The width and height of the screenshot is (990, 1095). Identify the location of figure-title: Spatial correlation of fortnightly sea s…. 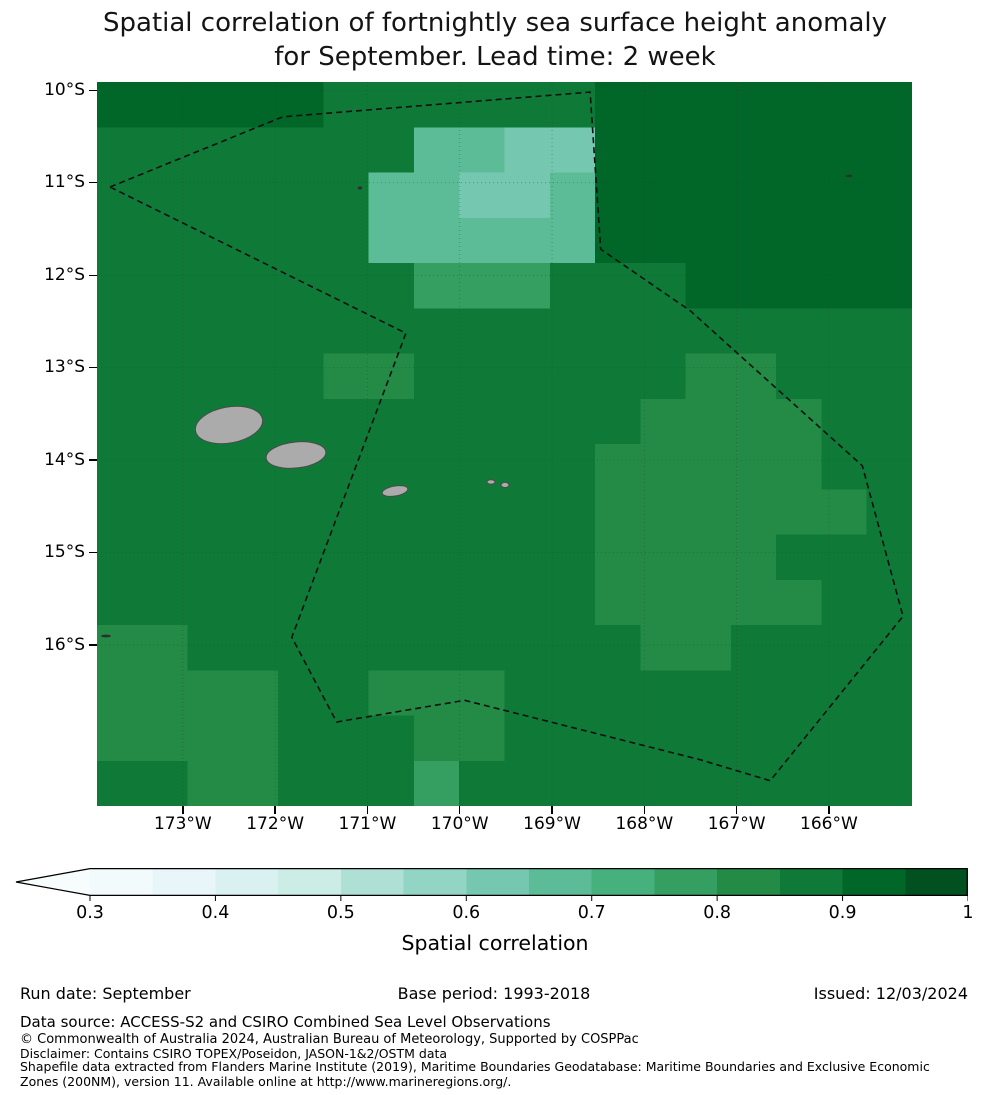
(495, 40).